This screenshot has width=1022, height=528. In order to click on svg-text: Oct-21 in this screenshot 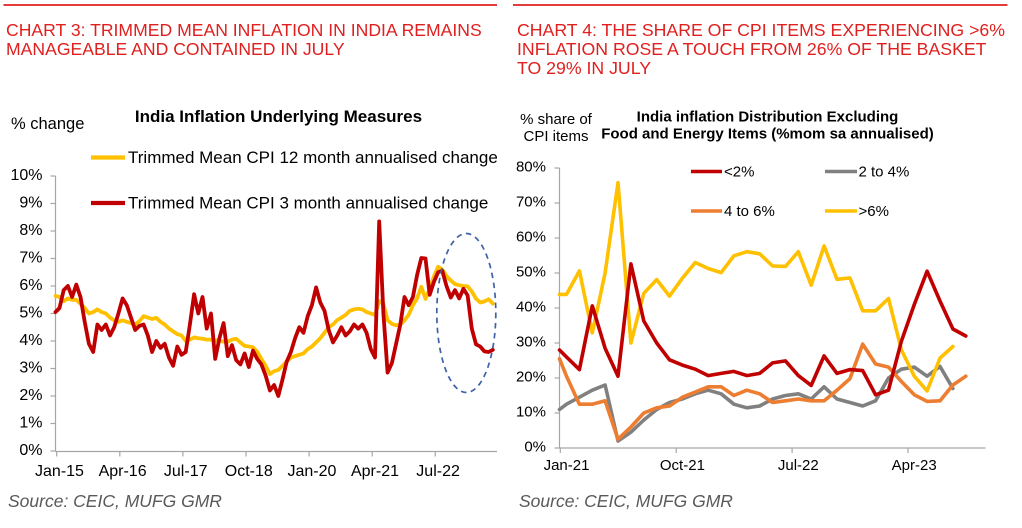, I will do `click(682, 465)`.